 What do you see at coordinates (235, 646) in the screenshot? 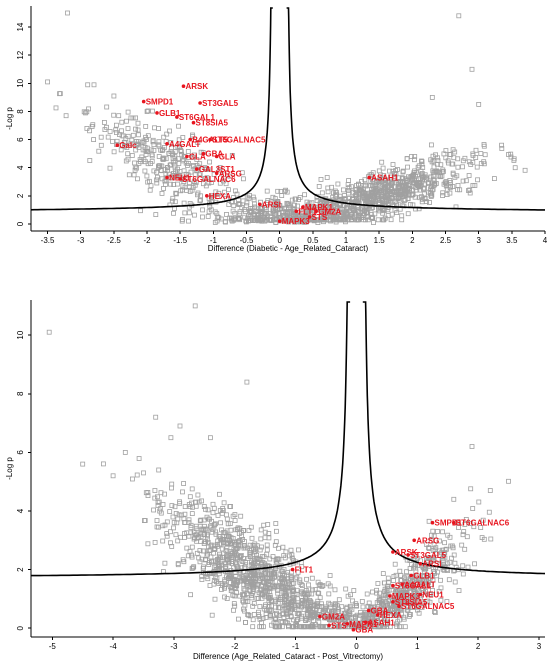
I see `x-tick-label: -2` at bounding box center [235, 646].